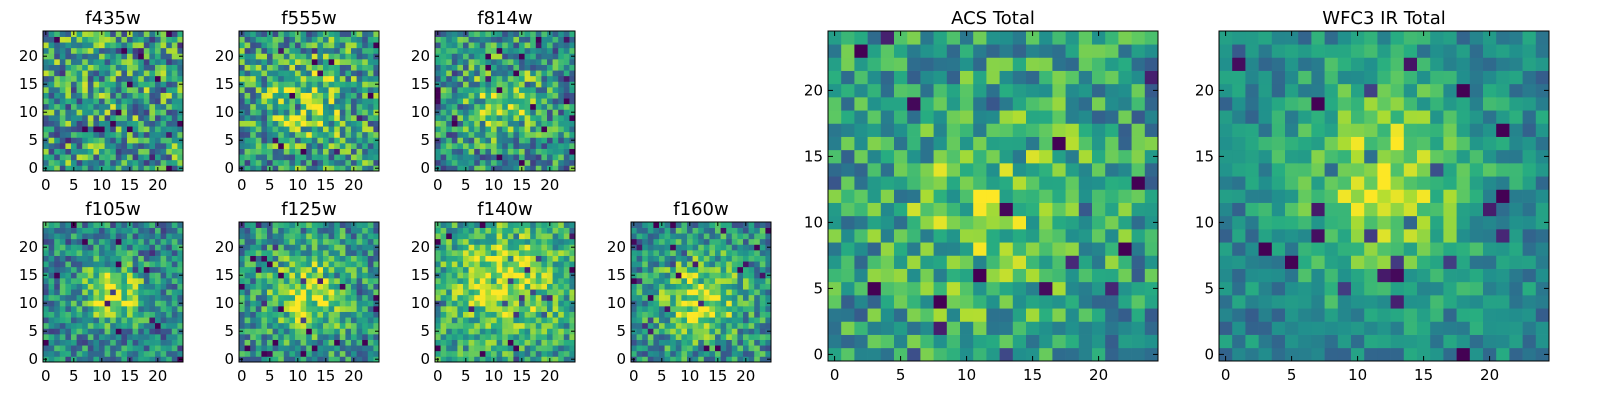  What do you see at coordinates (662, 376) in the screenshot?
I see `x-tick-label: 5` at bounding box center [662, 376].